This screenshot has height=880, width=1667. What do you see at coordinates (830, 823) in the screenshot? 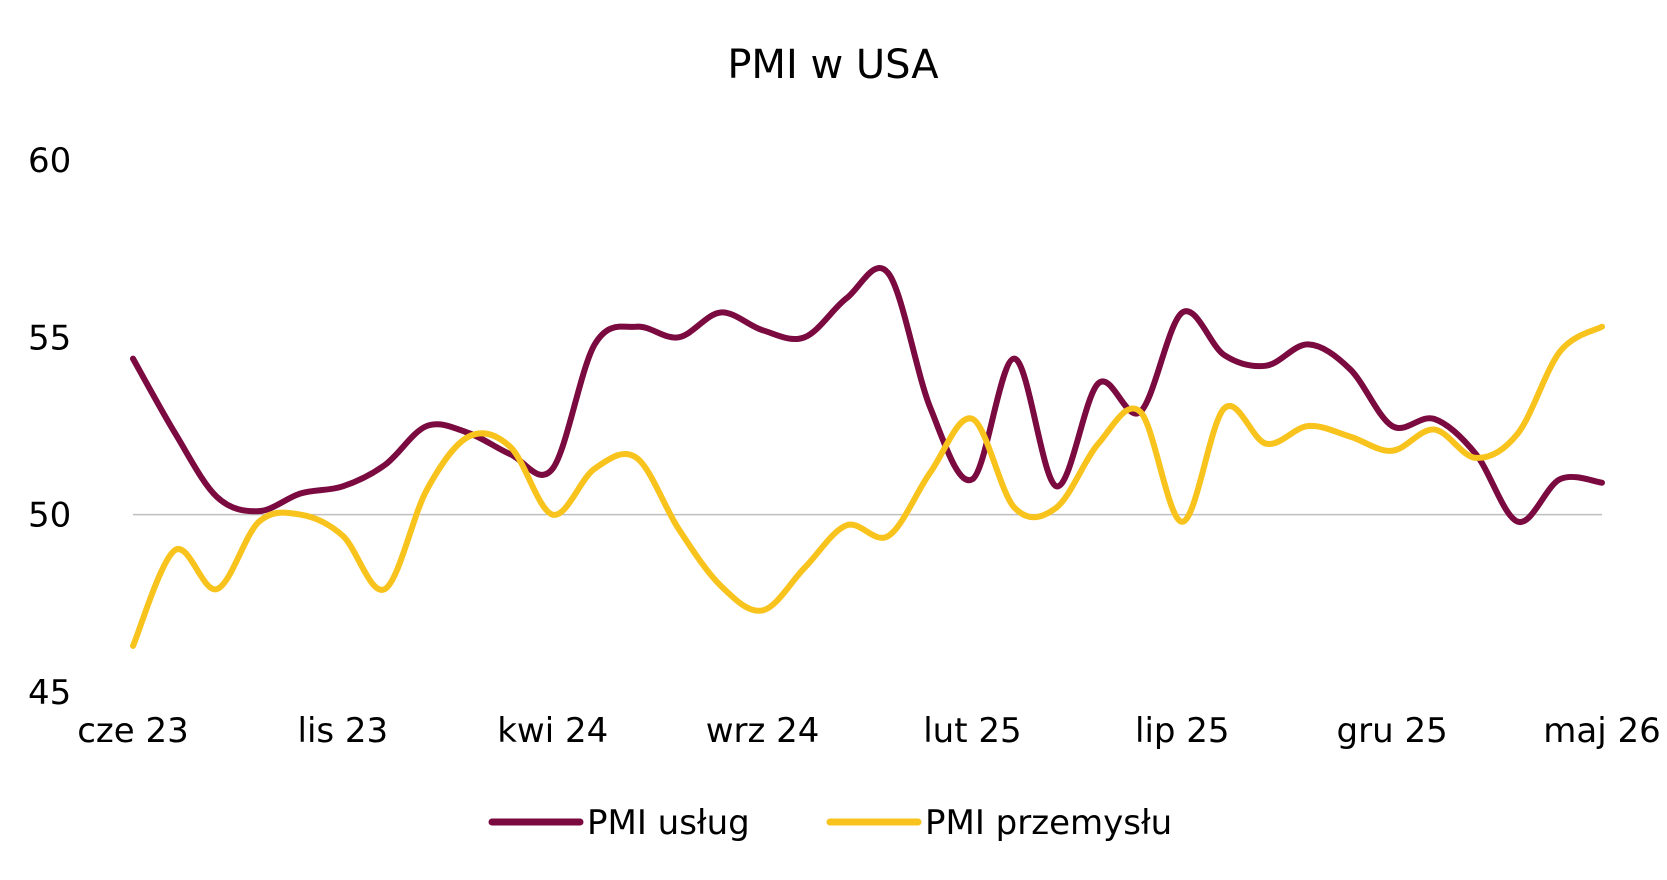
I see `legend: PMI usług PMI przemysłu` at bounding box center [830, 823].